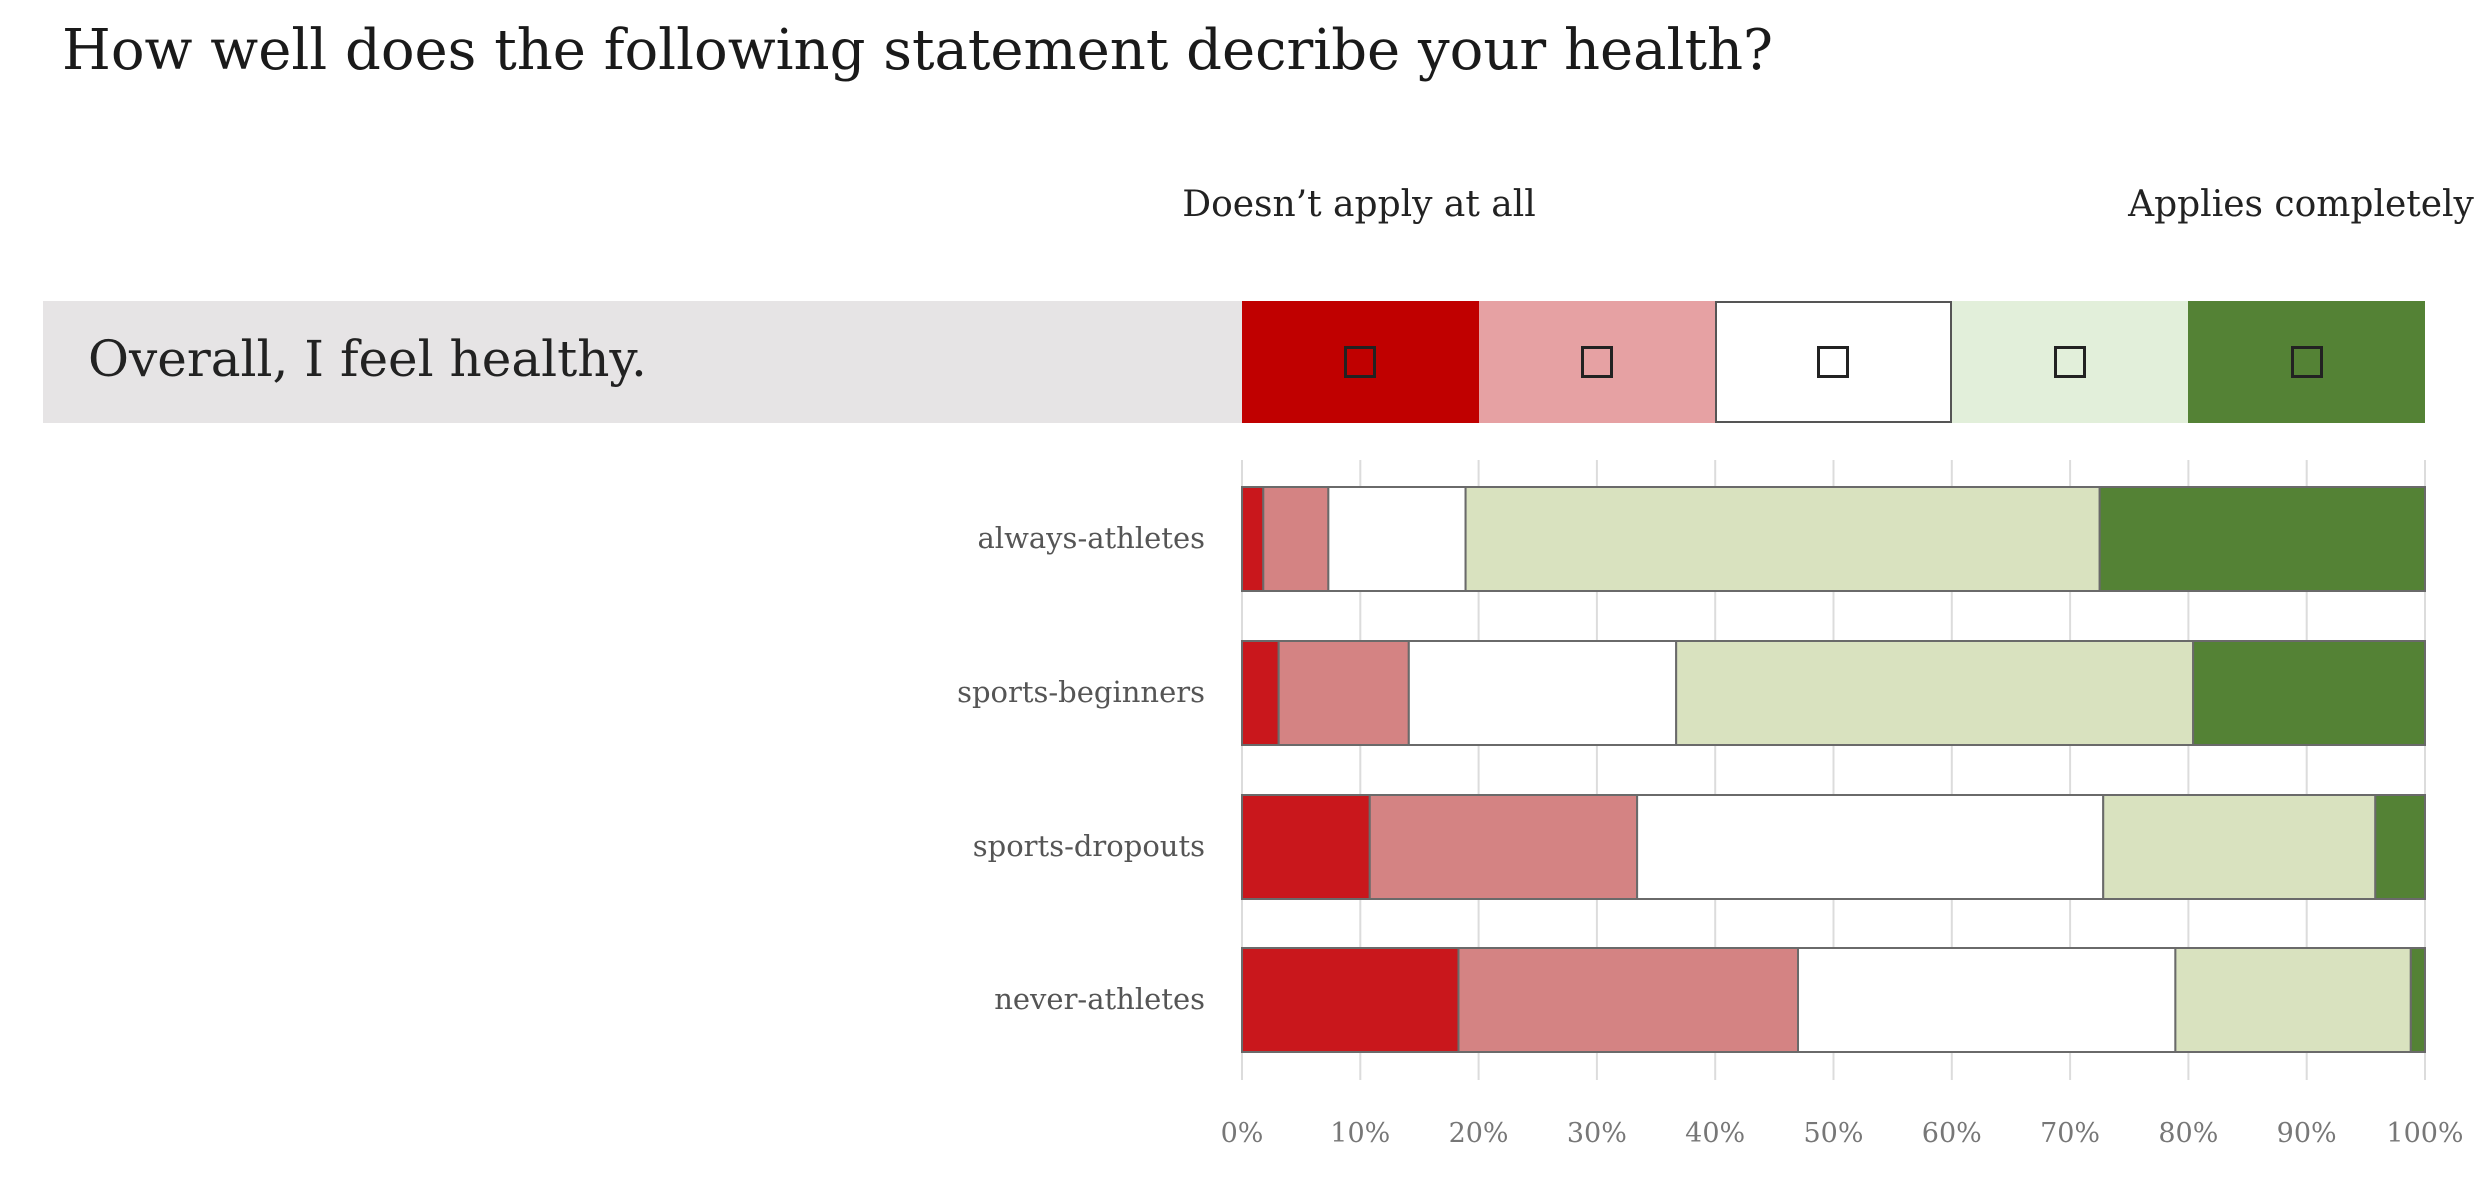  I want to click on category-label: always-athletes, so click(1091, 538).